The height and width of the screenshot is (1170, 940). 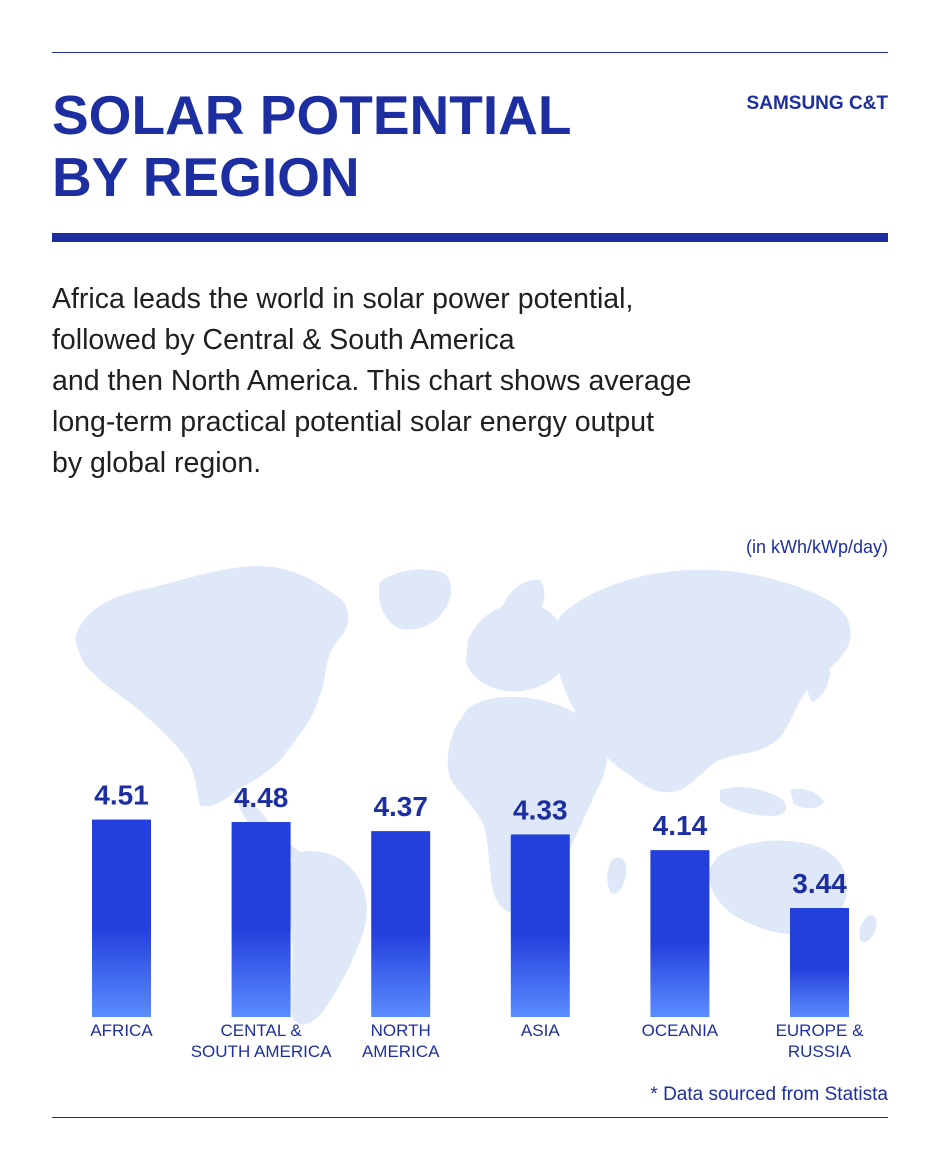 I want to click on category-label: NORTH AMERICA, so click(x=401, y=1041).